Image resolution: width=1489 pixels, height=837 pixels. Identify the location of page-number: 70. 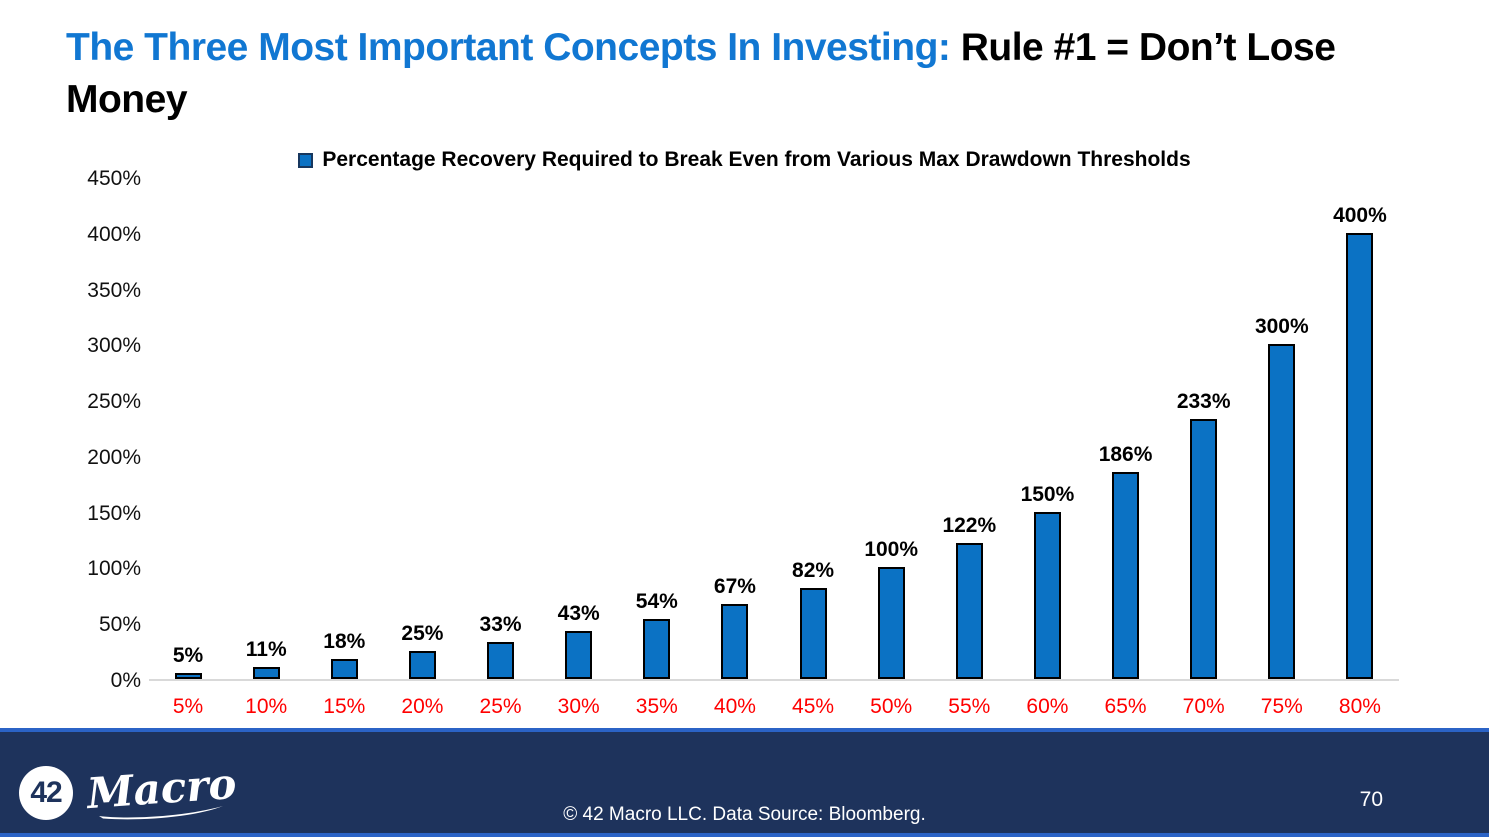
(1371, 799).